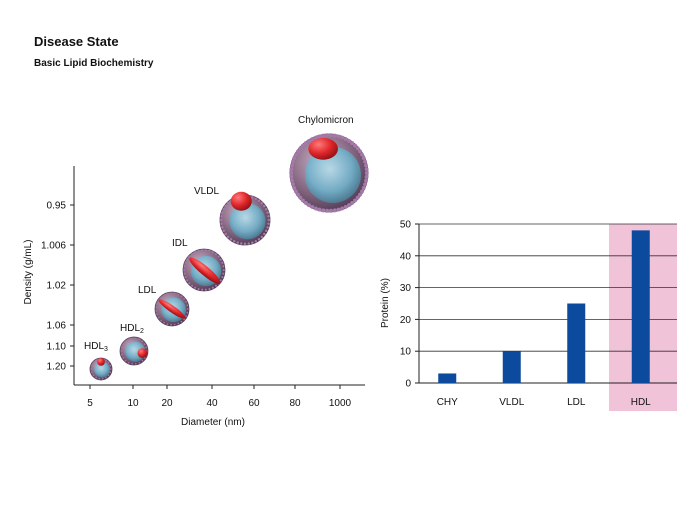  I want to click on bar-y-tick-label: 50, so click(406, 225).